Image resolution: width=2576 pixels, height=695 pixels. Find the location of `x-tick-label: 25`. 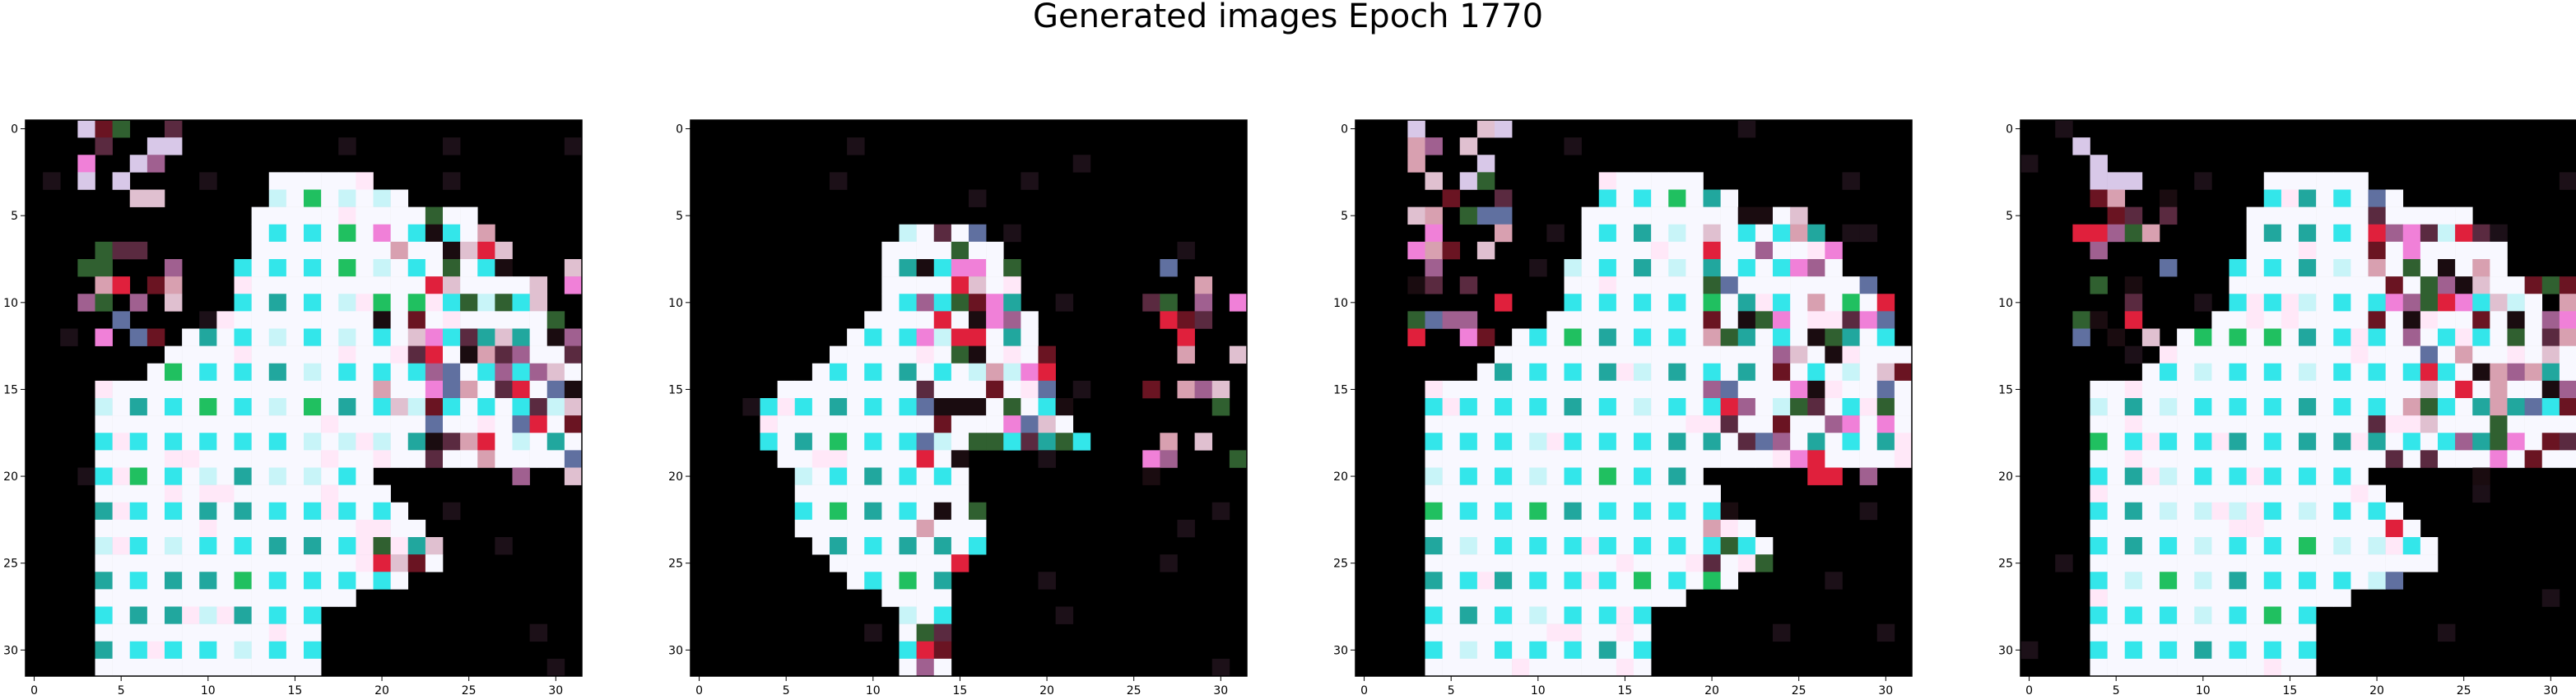

x-tick-label: 25 is located at coordinates (1134, 689).